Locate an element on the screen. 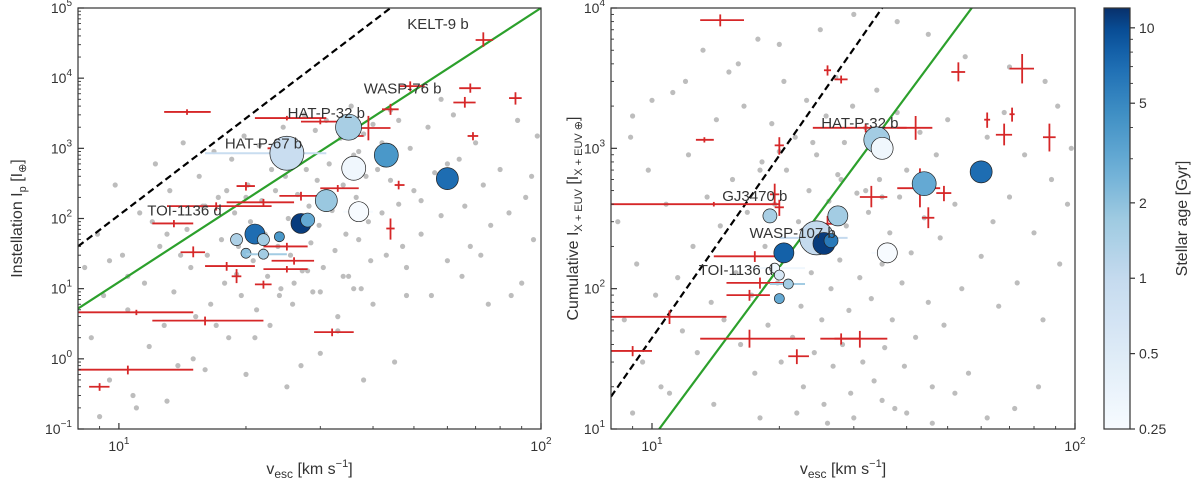 This screenshot has height=485, width=1200. y-tick-label: 104 is located at coordinates (62, 77).